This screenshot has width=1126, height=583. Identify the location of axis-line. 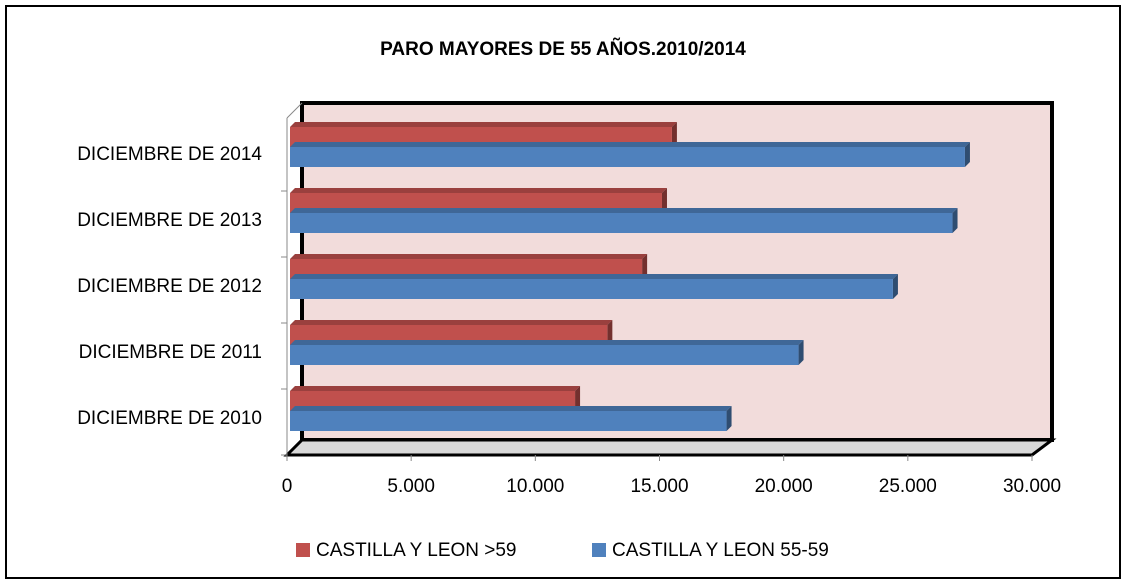
(294, 110).